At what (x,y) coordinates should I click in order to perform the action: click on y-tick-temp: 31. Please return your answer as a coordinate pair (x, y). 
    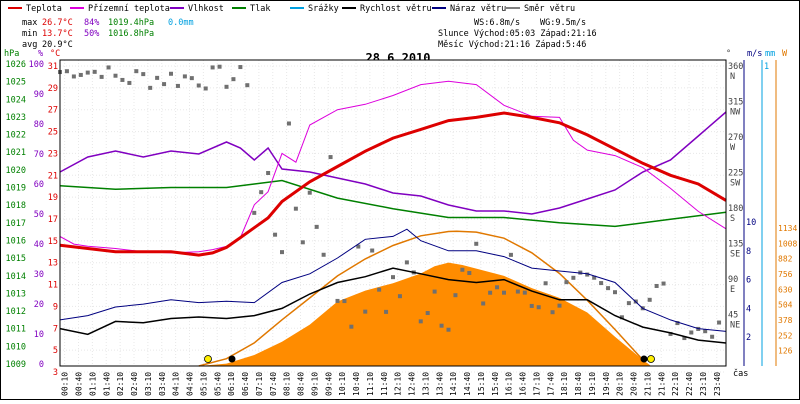
    Looking at the image, I should click on (53, 67).